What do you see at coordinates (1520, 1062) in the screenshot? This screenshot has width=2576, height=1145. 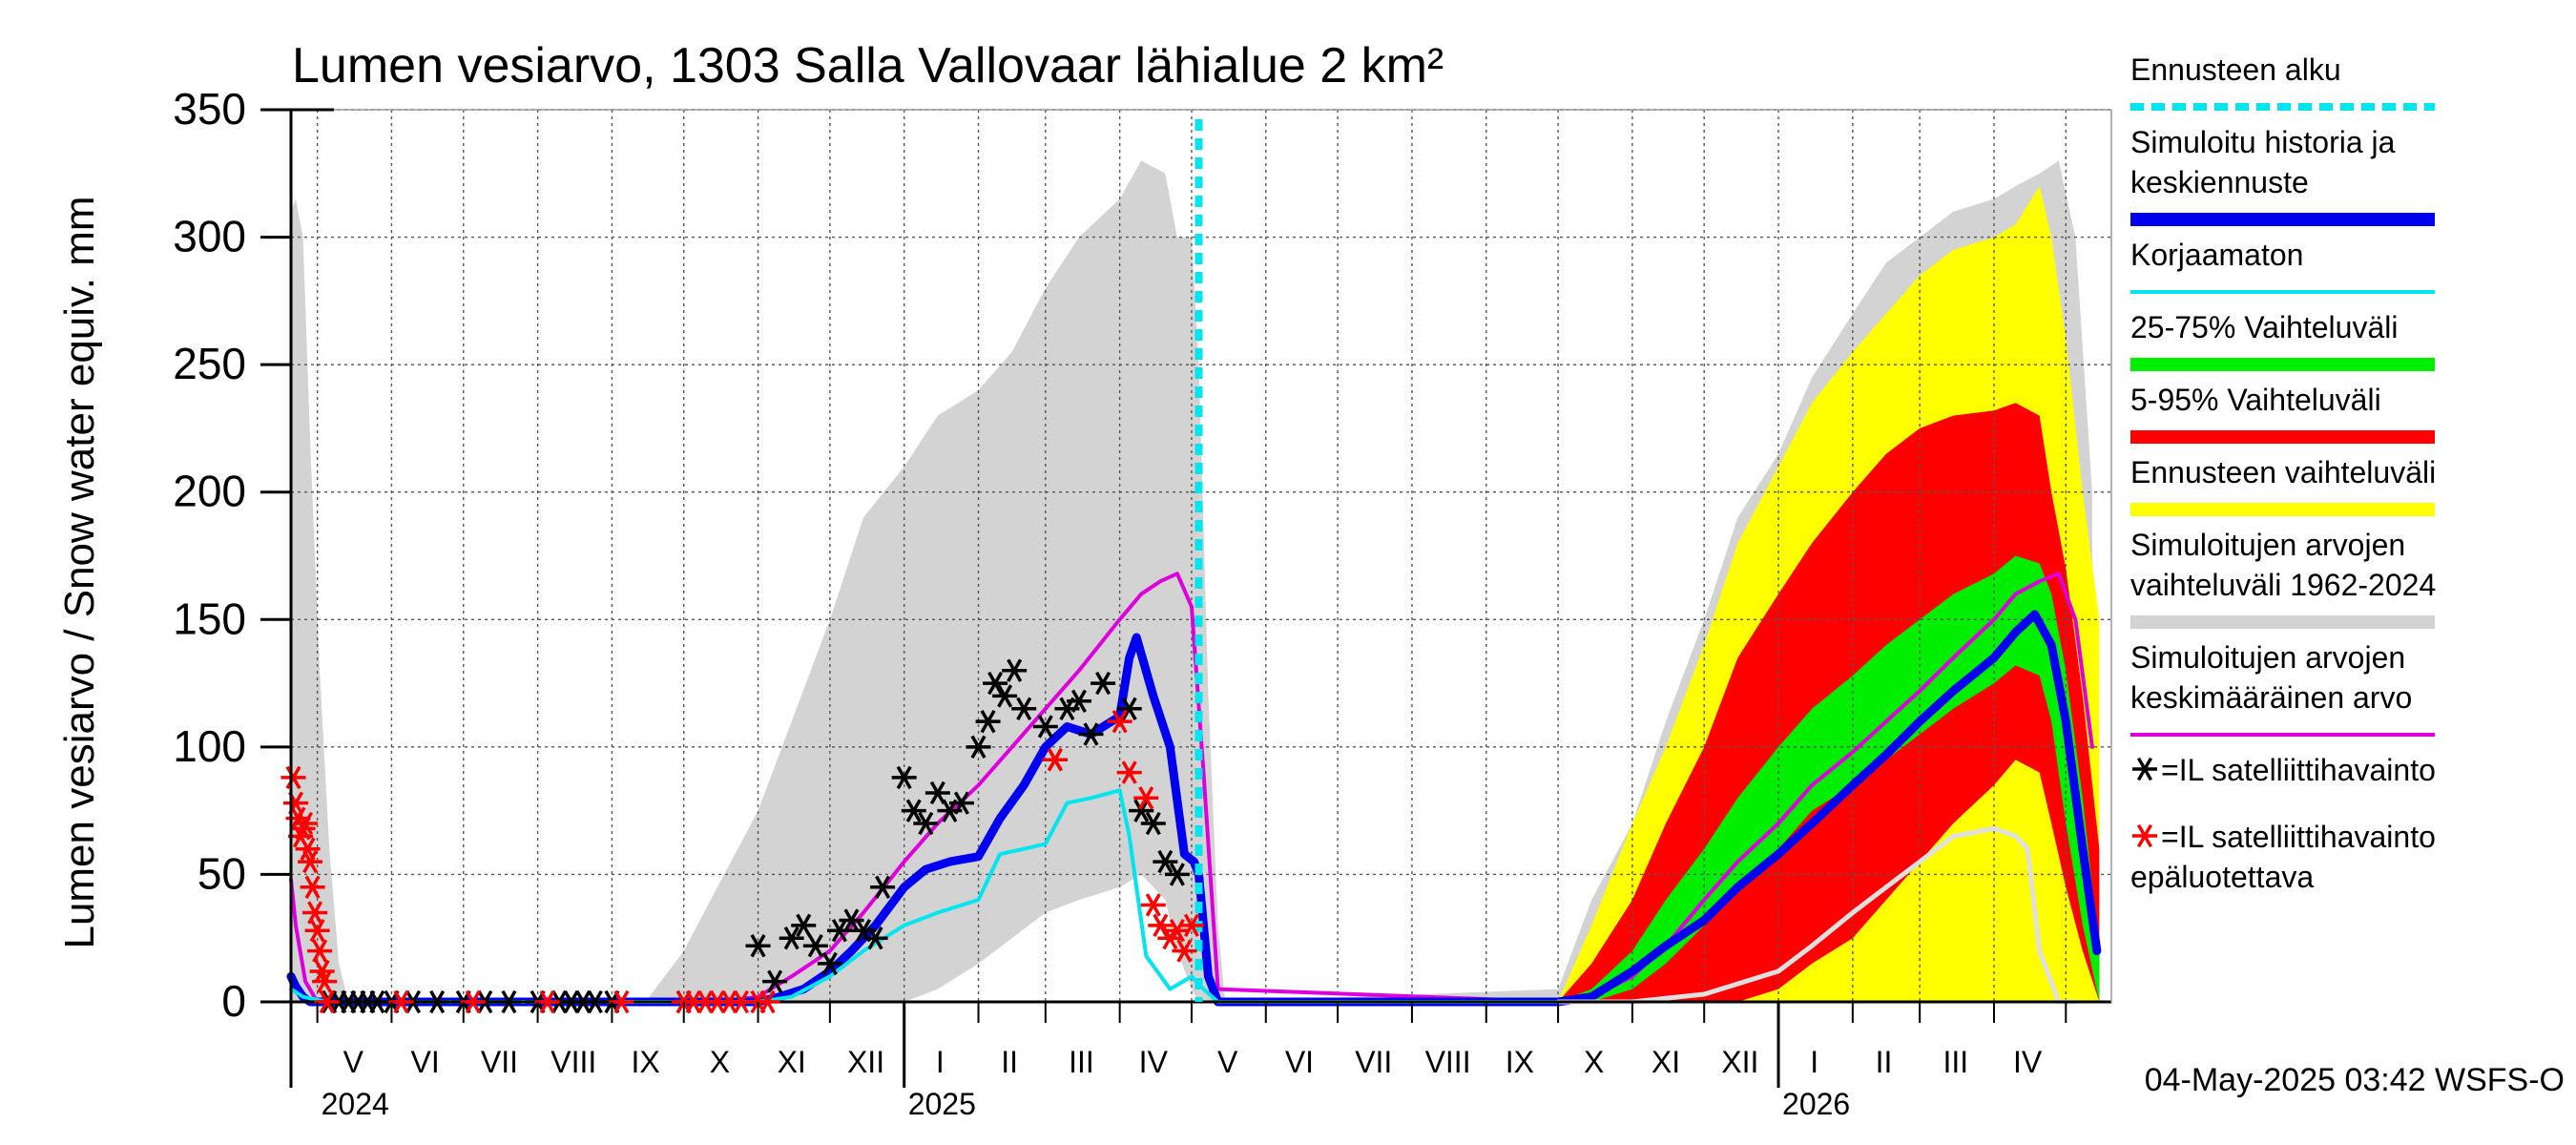 I see `x-month-label: IX` at bounding box center [1520, 1062].